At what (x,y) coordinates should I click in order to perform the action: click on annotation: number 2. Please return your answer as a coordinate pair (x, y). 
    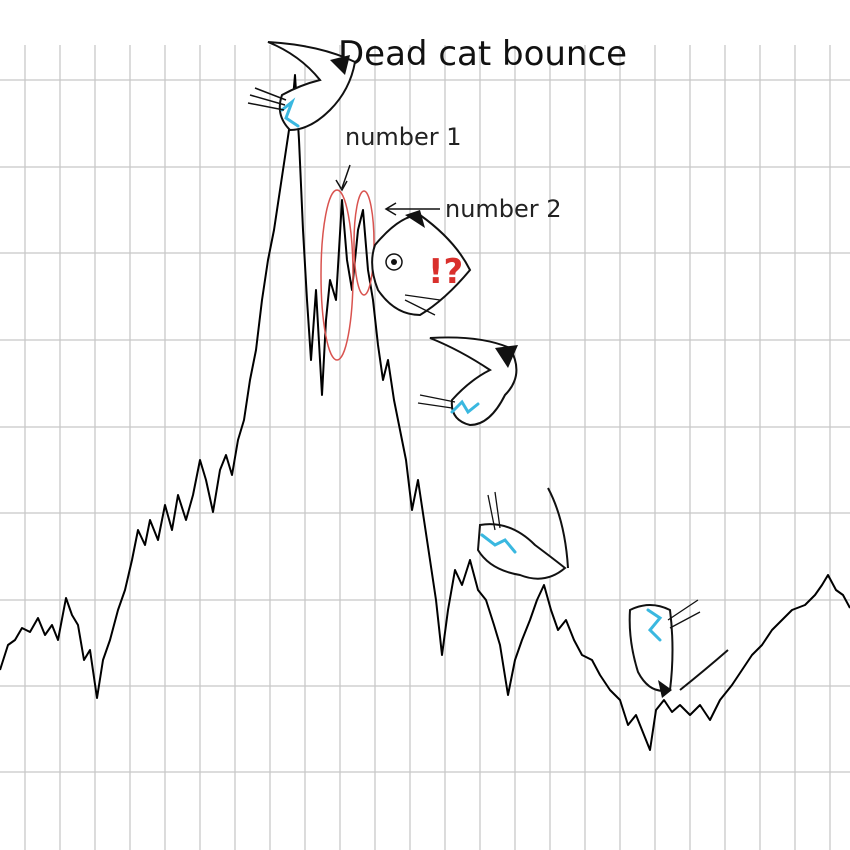
    Looking at the image, I should click on (503, 209).